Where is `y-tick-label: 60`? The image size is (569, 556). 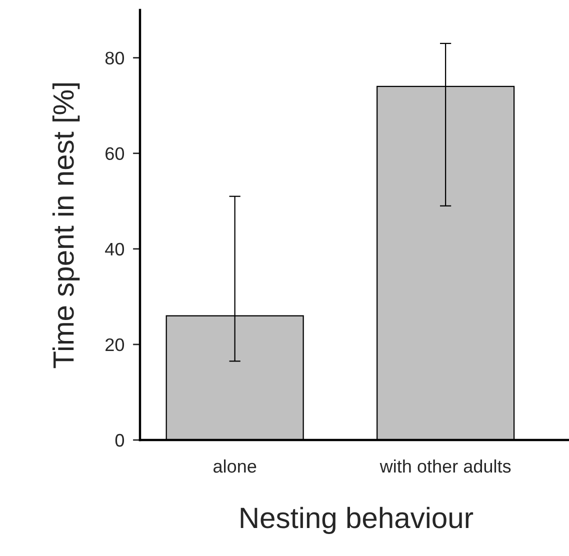 y-tick-label: 60 is located at coordinates (115, 153).